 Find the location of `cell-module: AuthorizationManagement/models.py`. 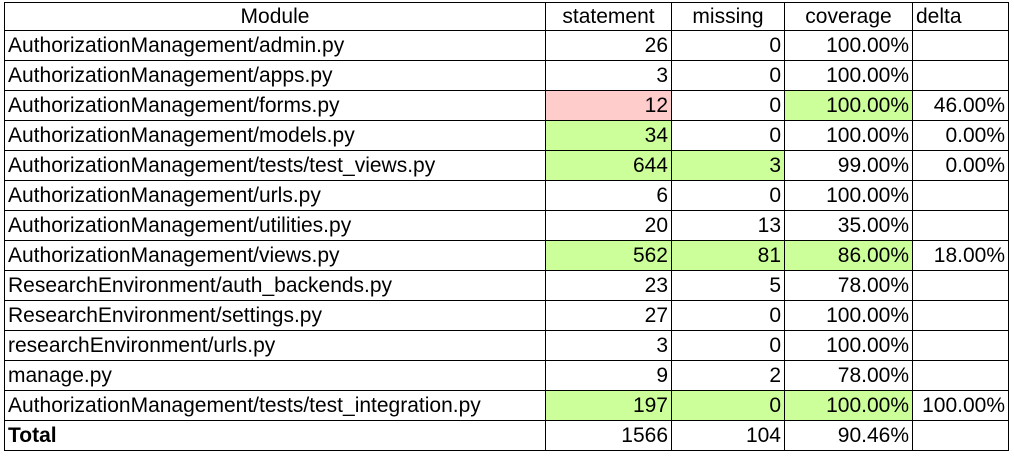

cell-module: AuthorizationManagement/models.py is located at coordinates (275, 135).